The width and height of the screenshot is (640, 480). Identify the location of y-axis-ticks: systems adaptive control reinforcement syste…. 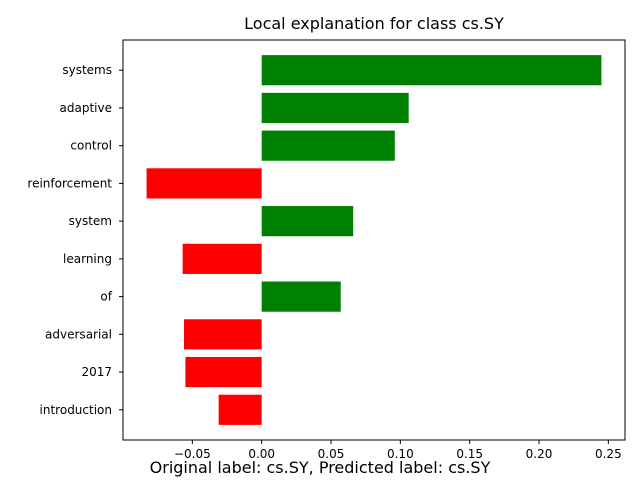
(75, 240).